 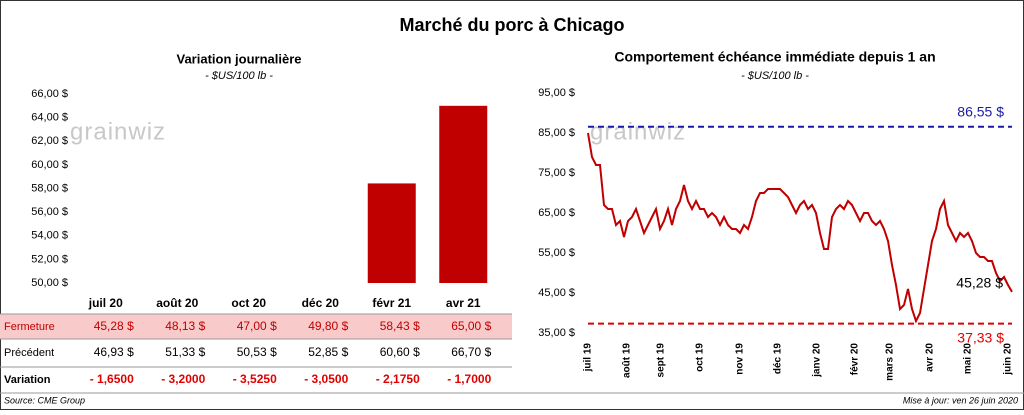 What do you see at coordinates (556, 293) in the screenshot?
I see `y-tick-label: 45,00 $` at bounding box center [556, 293].